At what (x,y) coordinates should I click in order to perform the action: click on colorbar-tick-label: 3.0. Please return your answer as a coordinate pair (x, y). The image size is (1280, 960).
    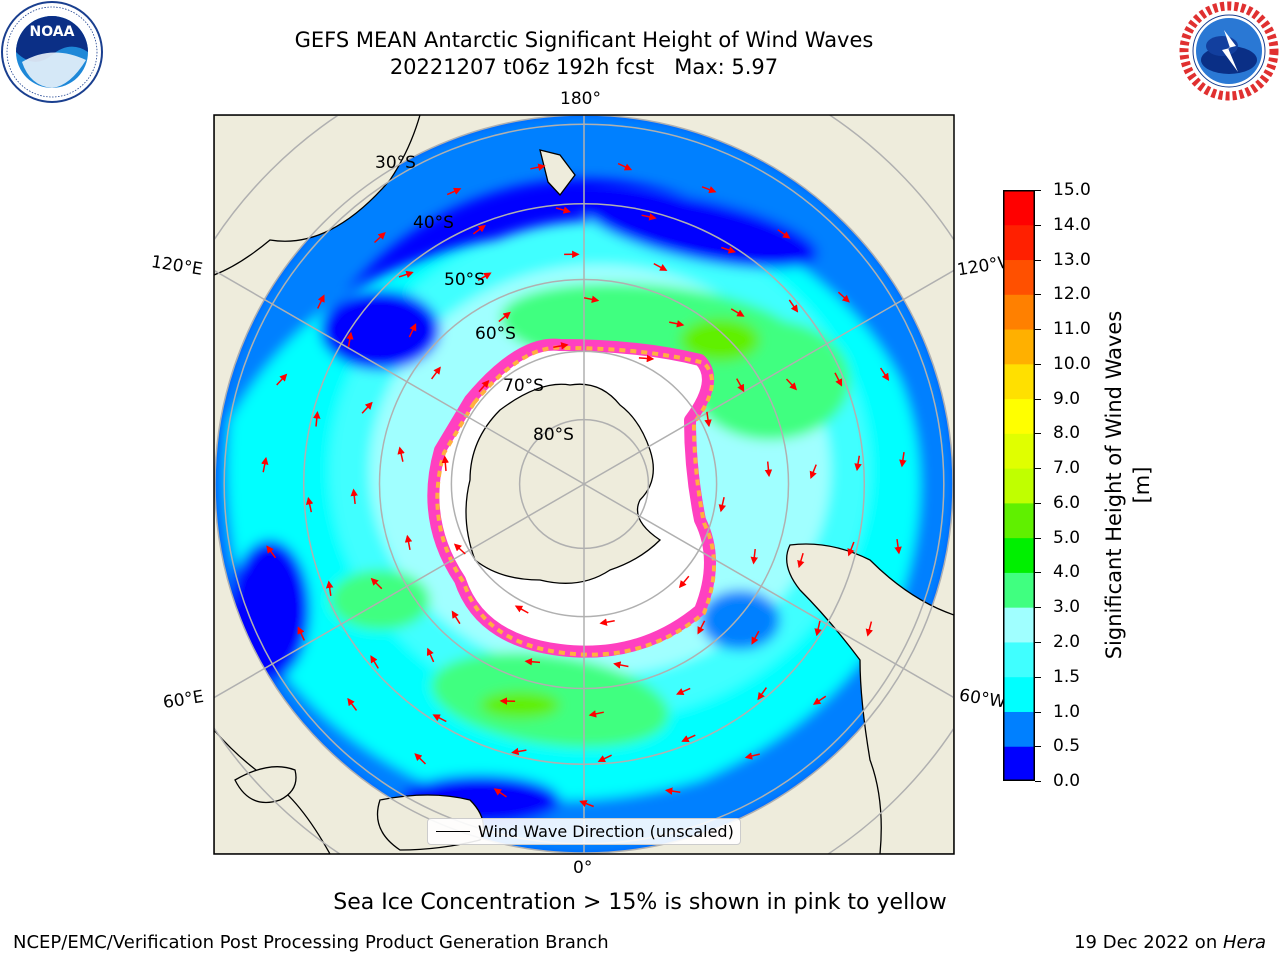
    Looking at the image, I should click on (1067, 607).